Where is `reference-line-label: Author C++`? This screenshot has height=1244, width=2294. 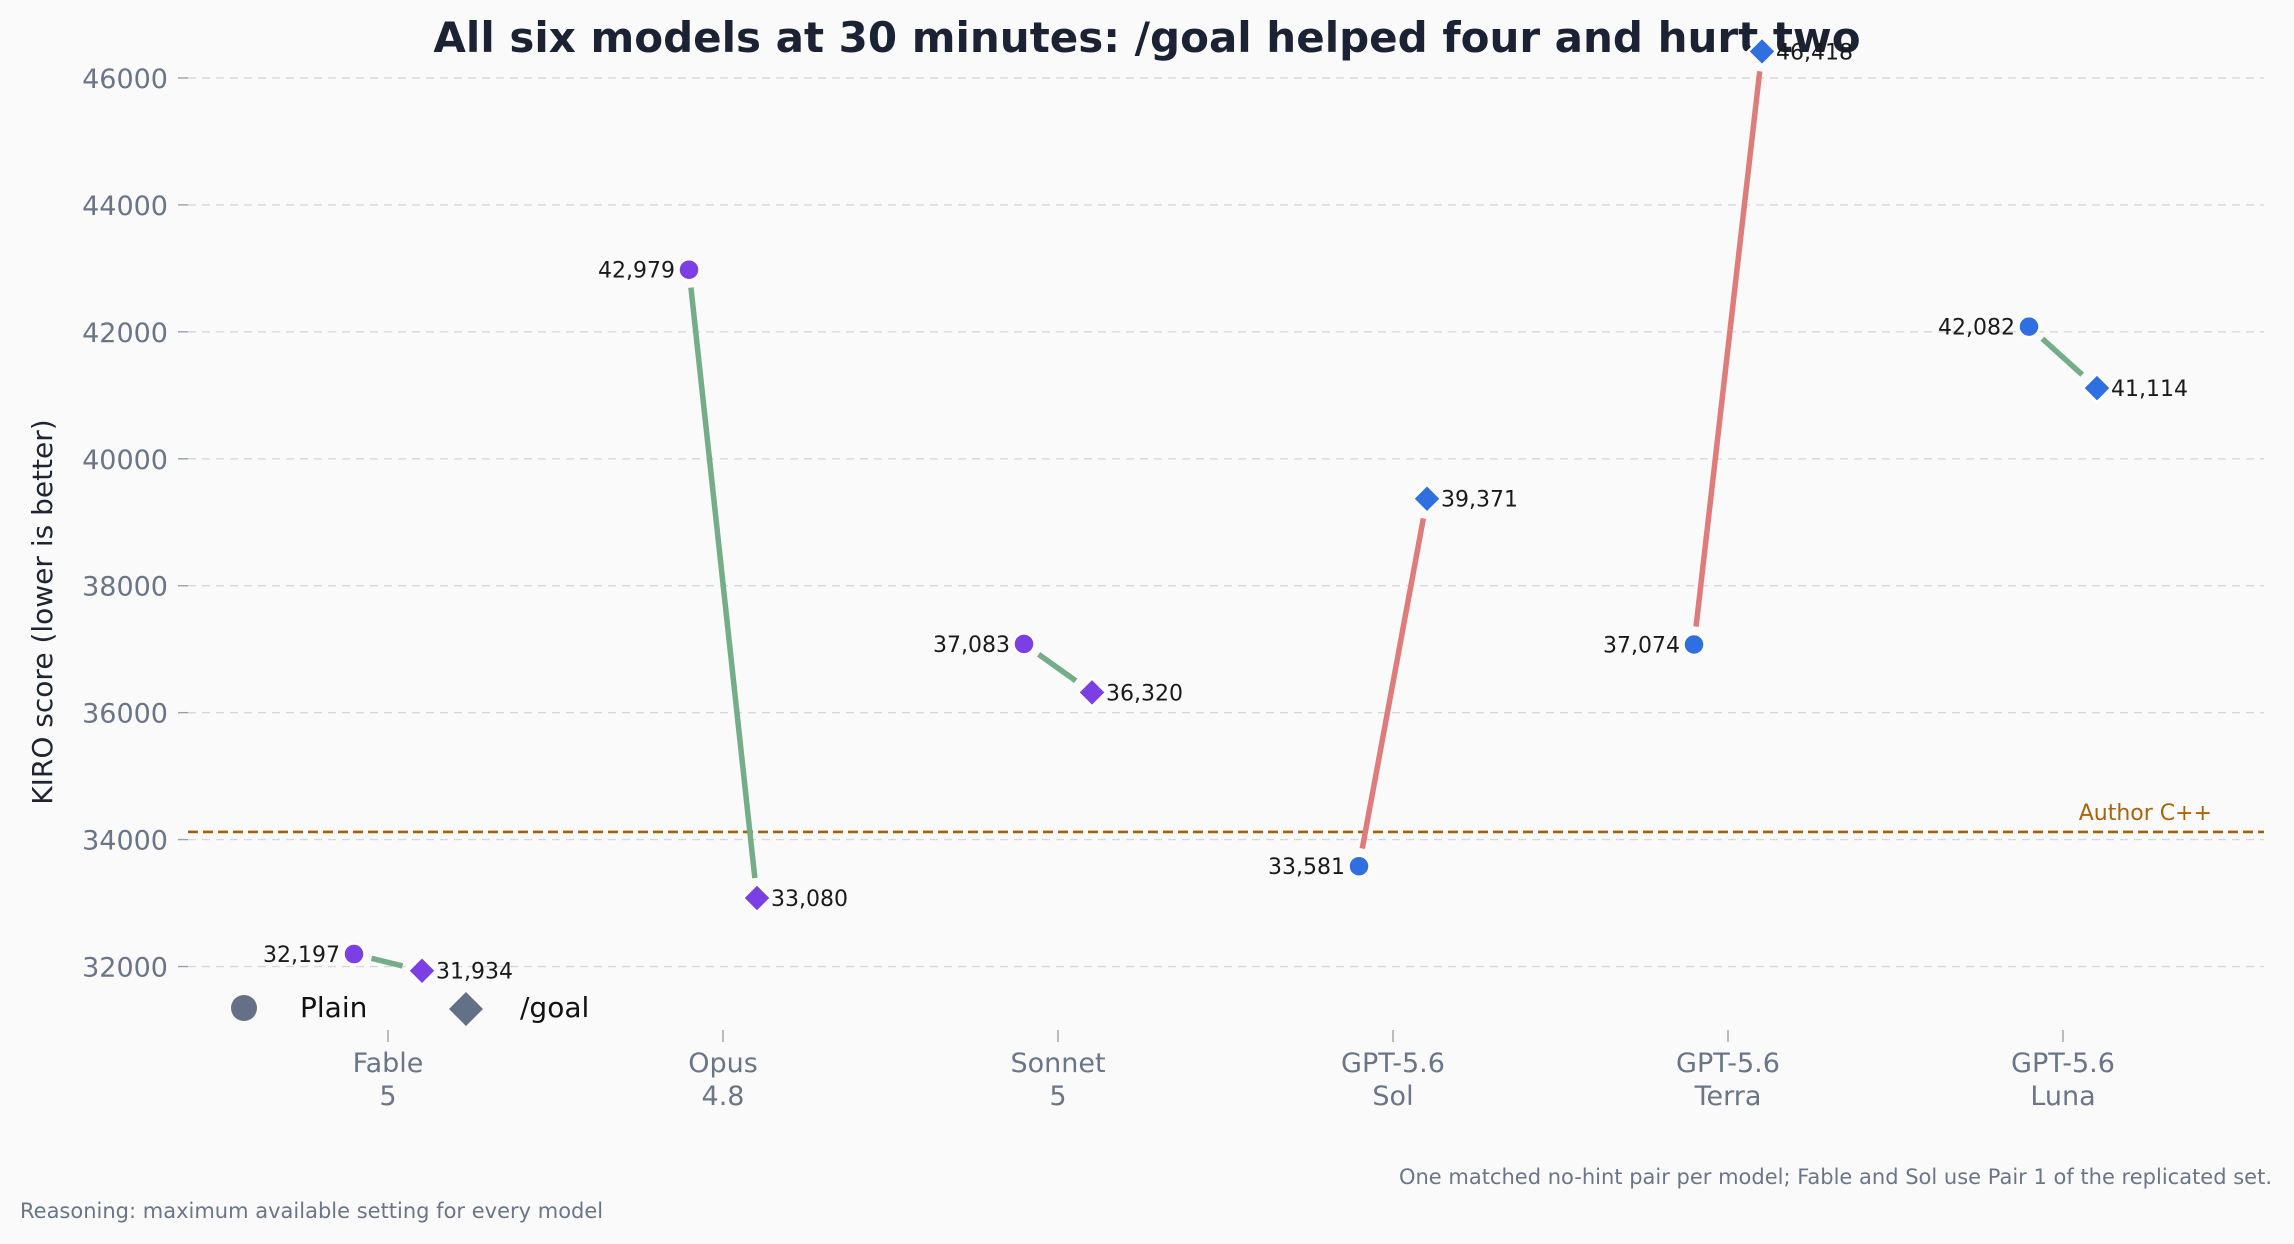 reference-line-label: Author C++ is located at coordinates (2145, 813).